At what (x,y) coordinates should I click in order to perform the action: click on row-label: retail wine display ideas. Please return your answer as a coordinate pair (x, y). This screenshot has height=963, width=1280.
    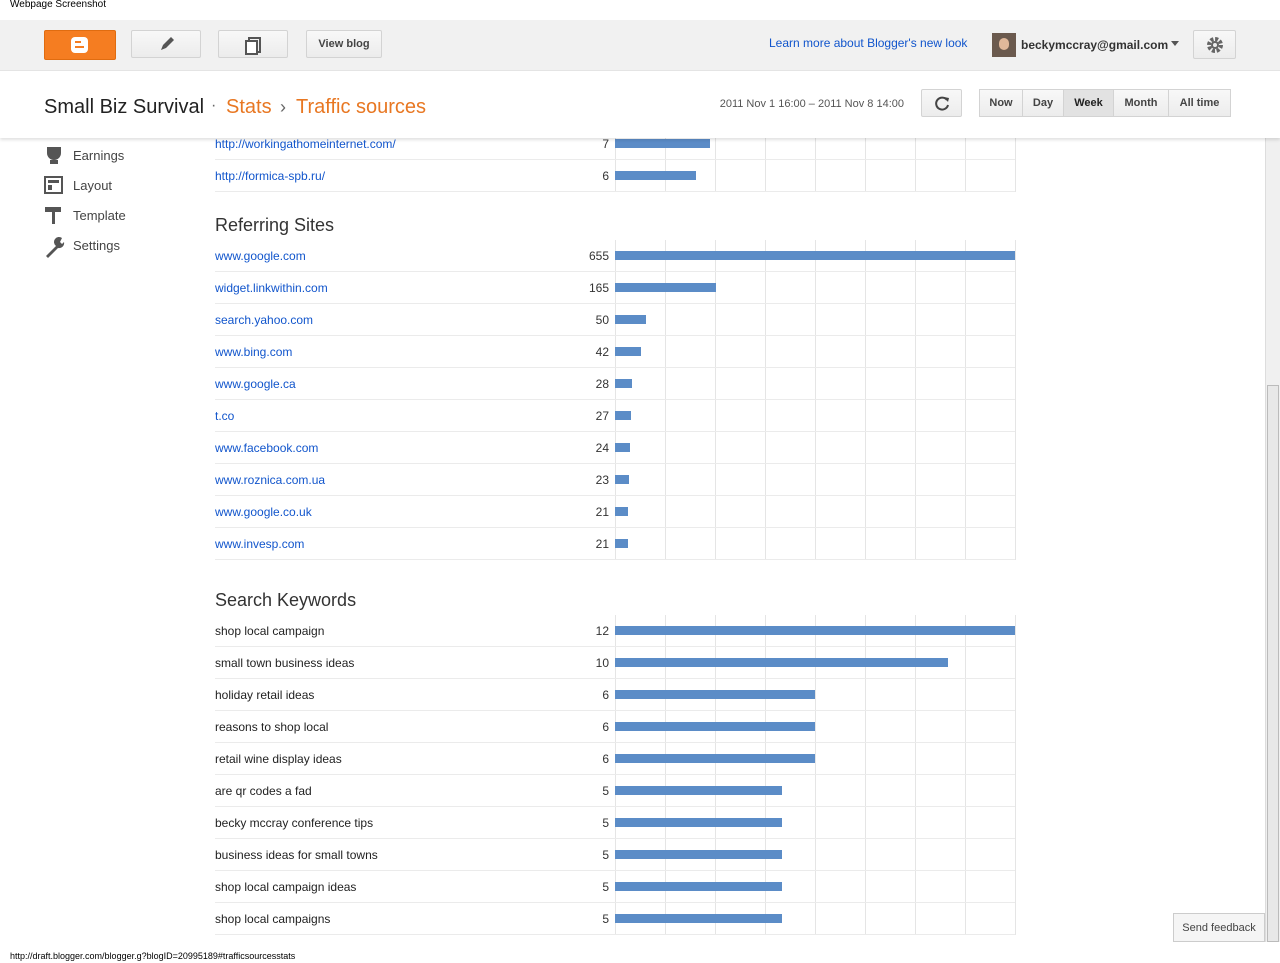
    Looking at the image, I should click on (278, 759).